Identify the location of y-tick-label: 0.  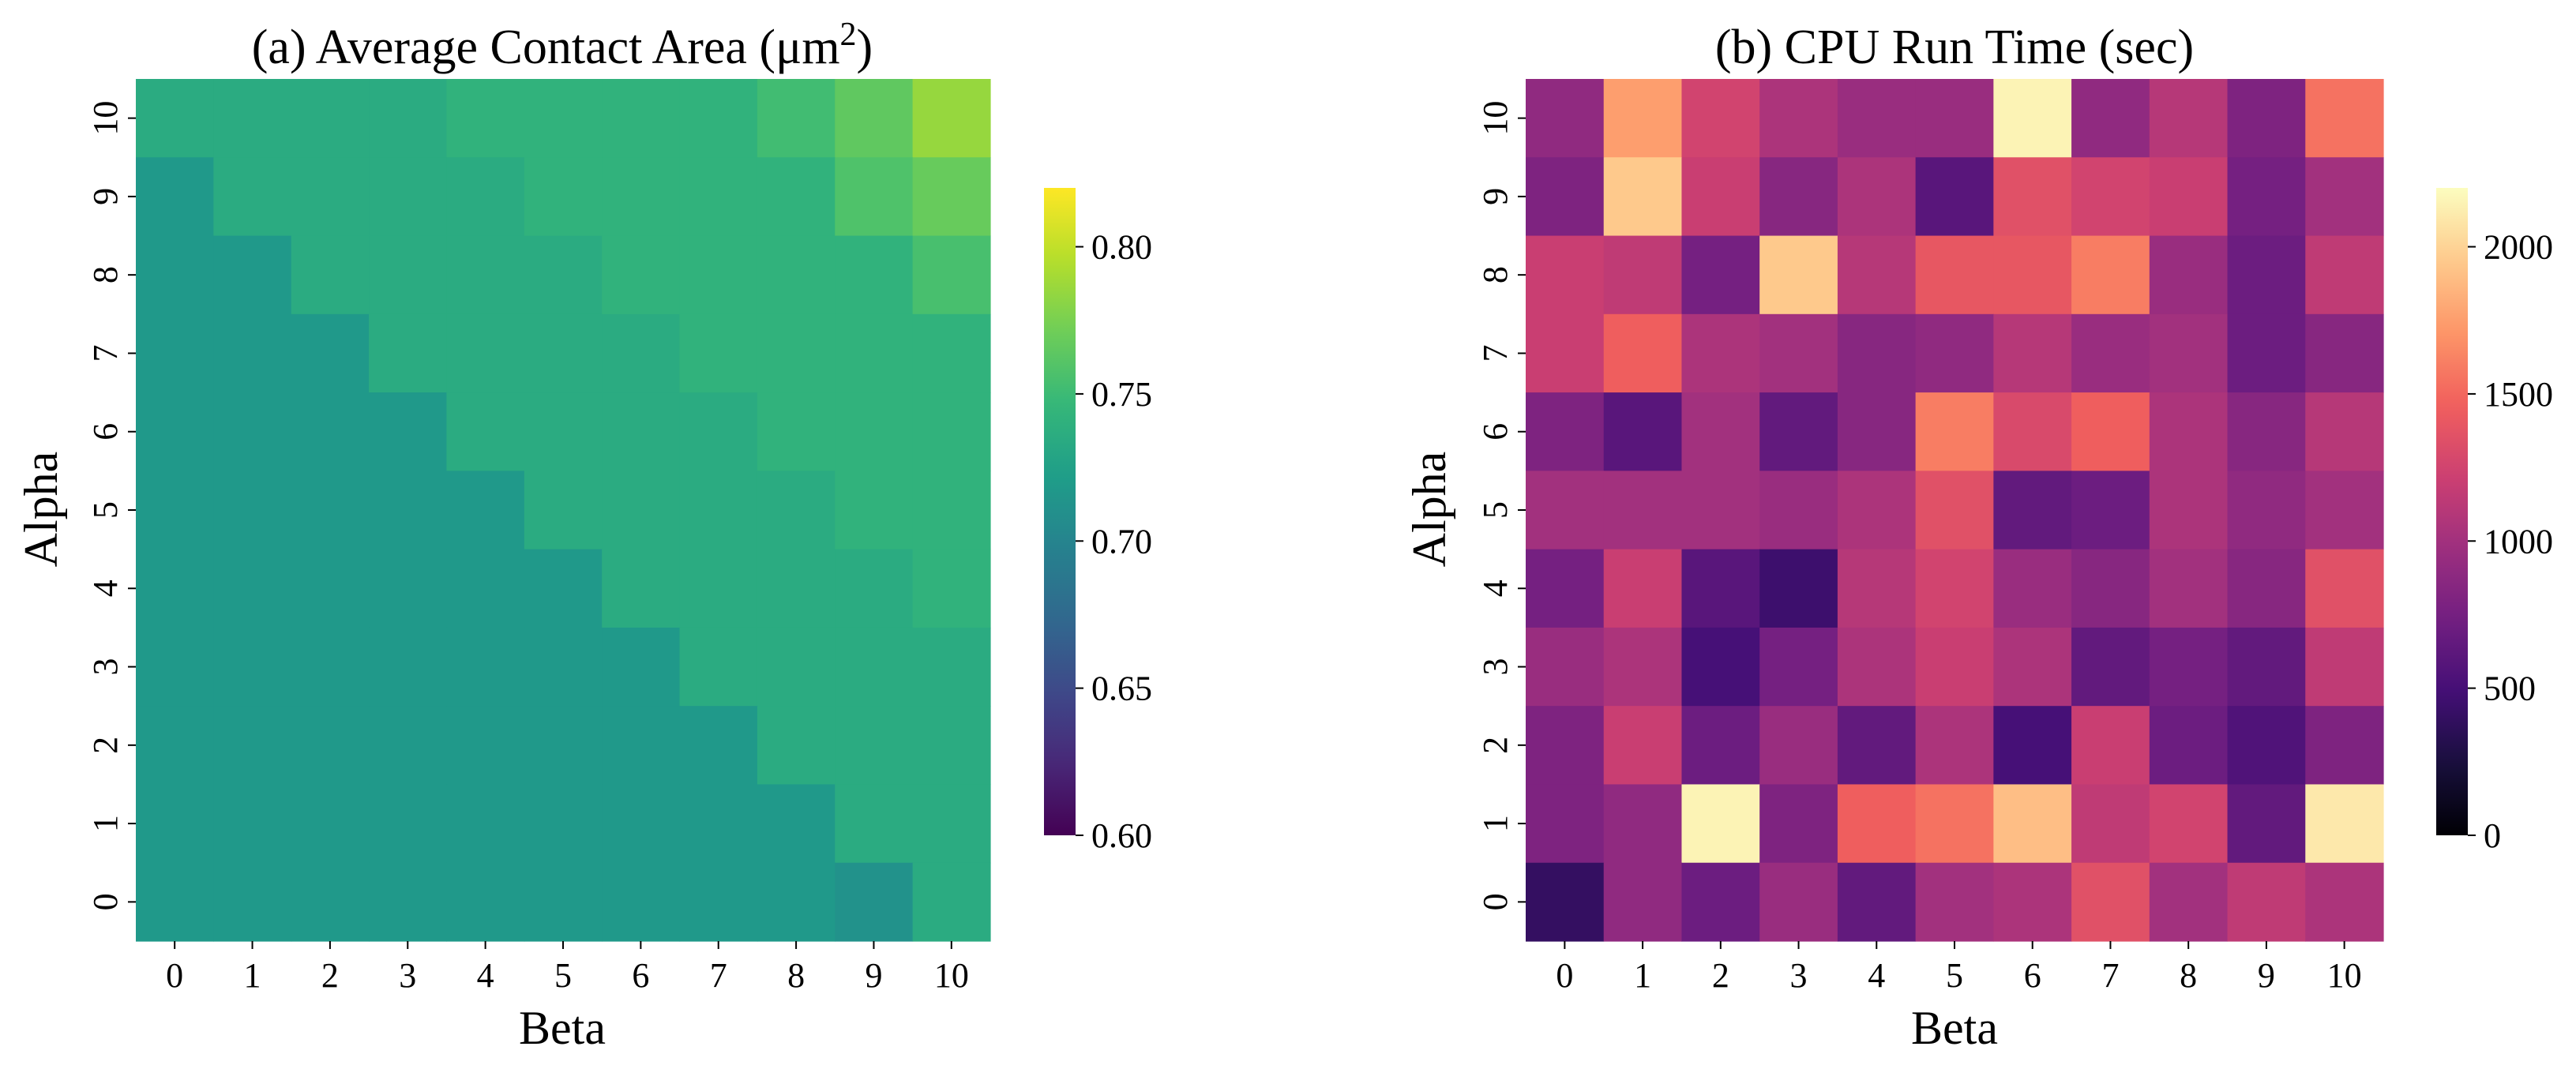
(1495, 902).